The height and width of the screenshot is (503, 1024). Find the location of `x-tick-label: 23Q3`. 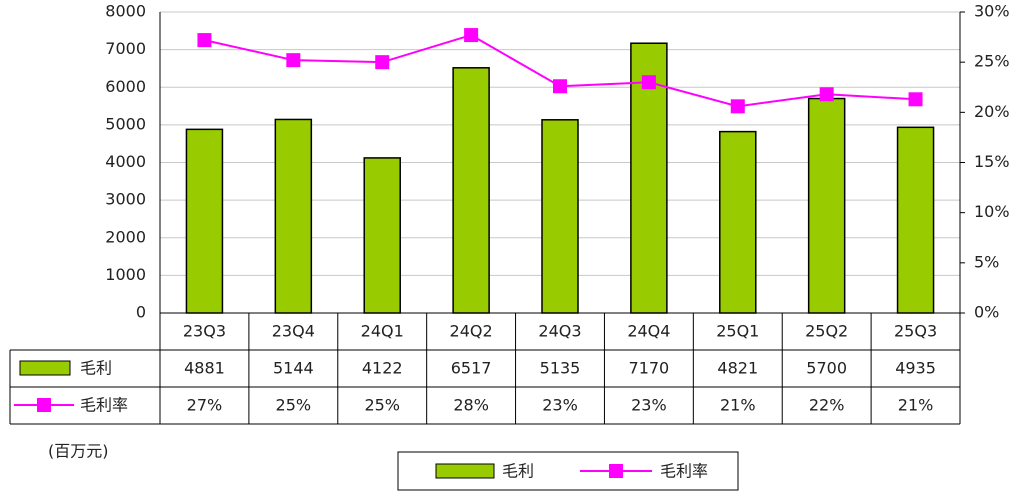

x-tick-label: 23Q3 is located at coordinates (204, 331).